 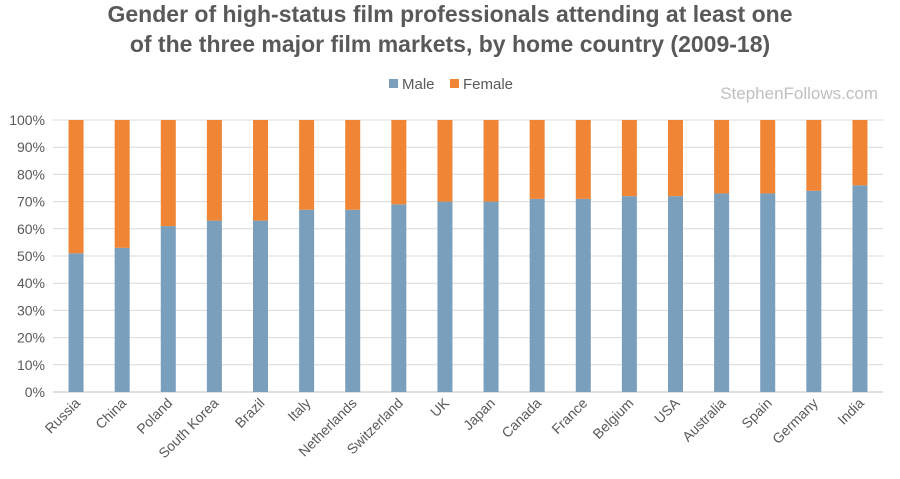 What do you see at coordinates (76, 187) in the screenshot?
I see `bar-female-russia` at bounding box center [76, 187].